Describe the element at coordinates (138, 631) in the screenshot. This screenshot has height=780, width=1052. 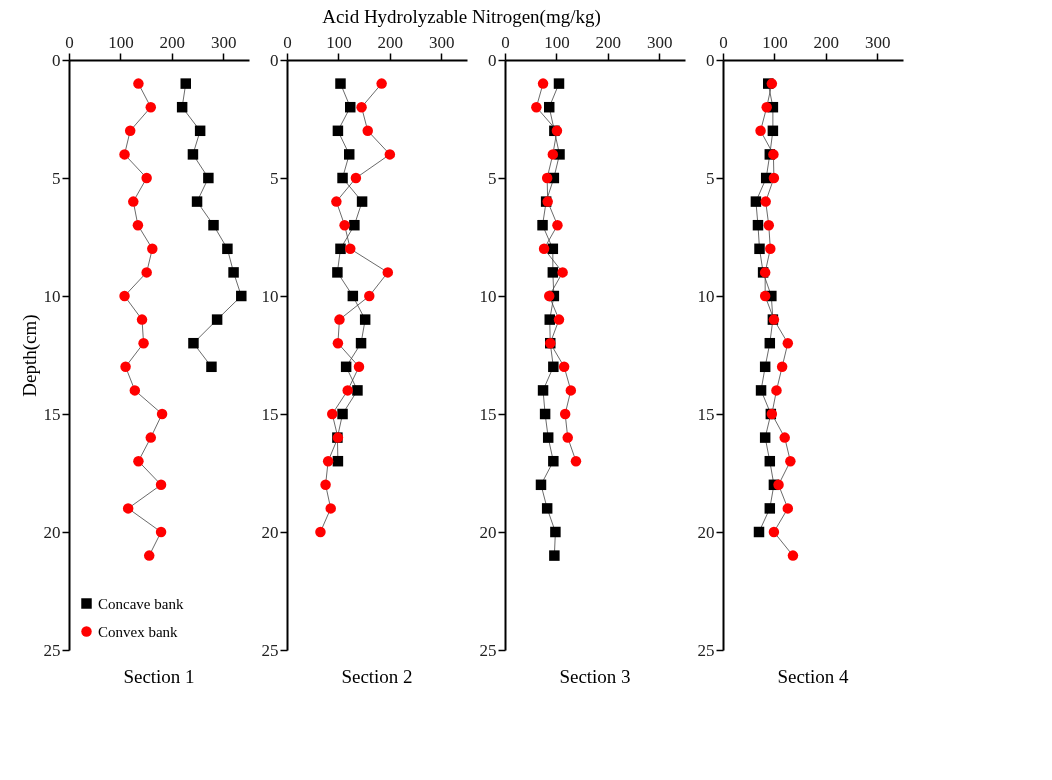
I see `legend-label: Convex bank` at that location.